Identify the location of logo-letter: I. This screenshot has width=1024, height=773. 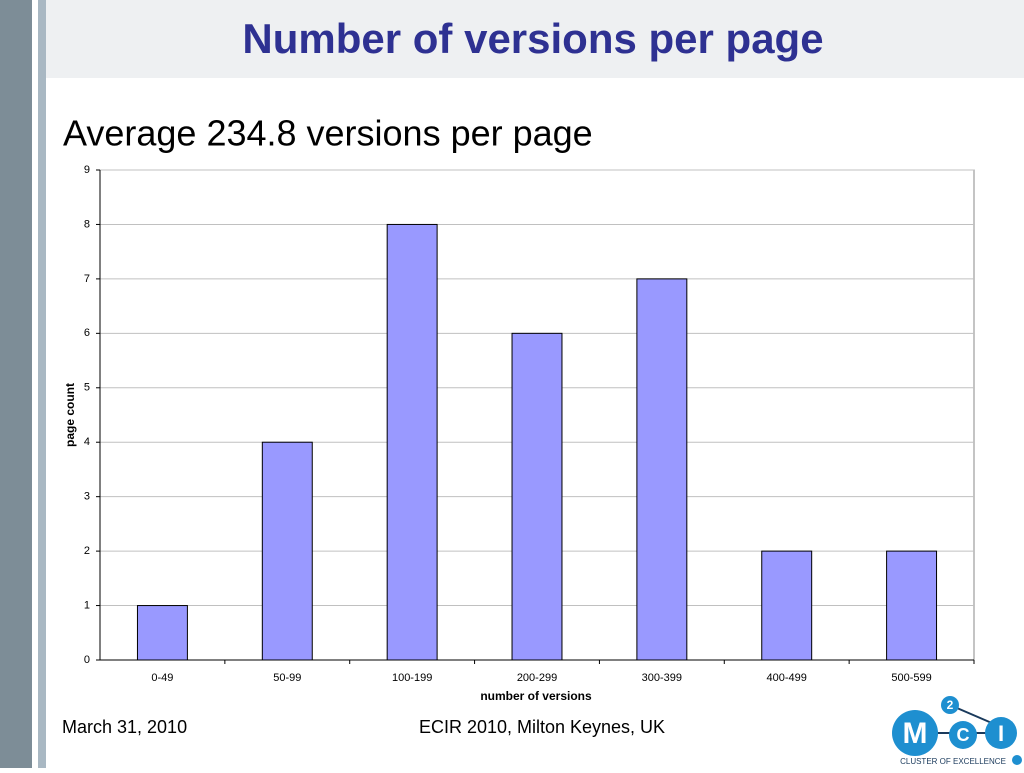
(1001, 733).